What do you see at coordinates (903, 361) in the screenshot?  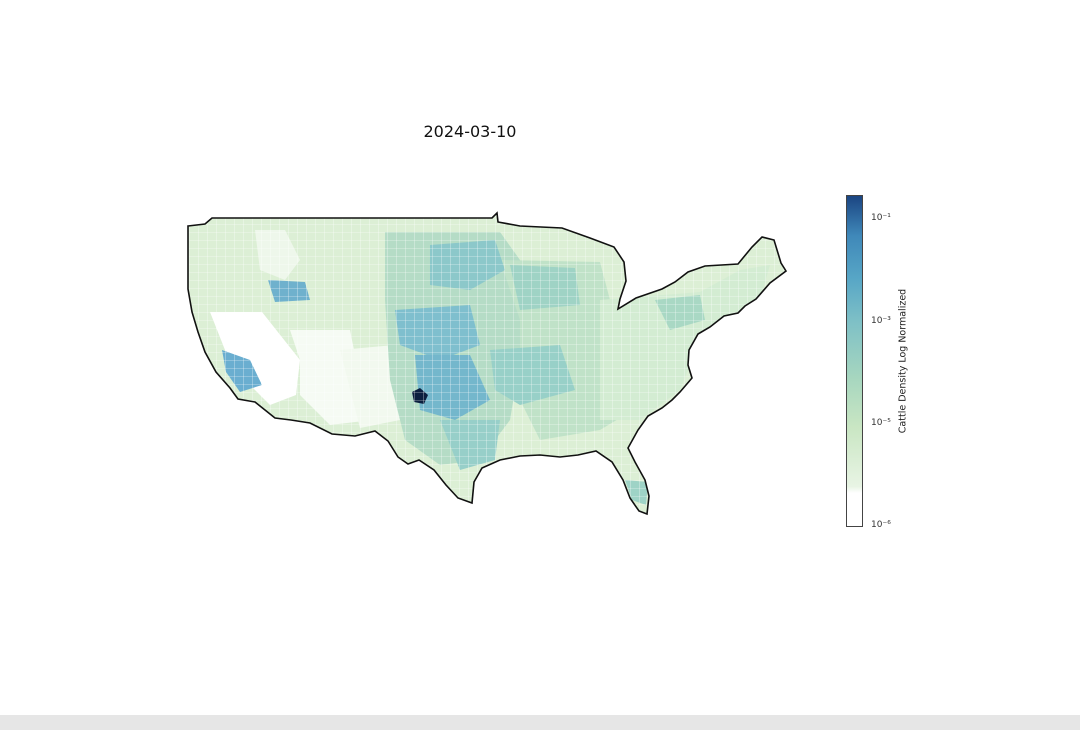 I see `colorbar-label: Cattle Density Log Normalized` at bounding box center [903, 361].